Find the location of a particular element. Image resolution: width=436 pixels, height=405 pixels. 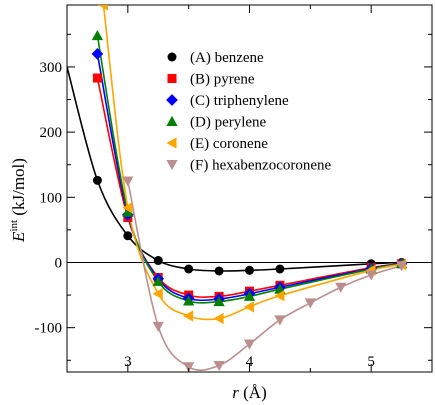

y-tick-label: 200 is located at coordinates (51, 133).